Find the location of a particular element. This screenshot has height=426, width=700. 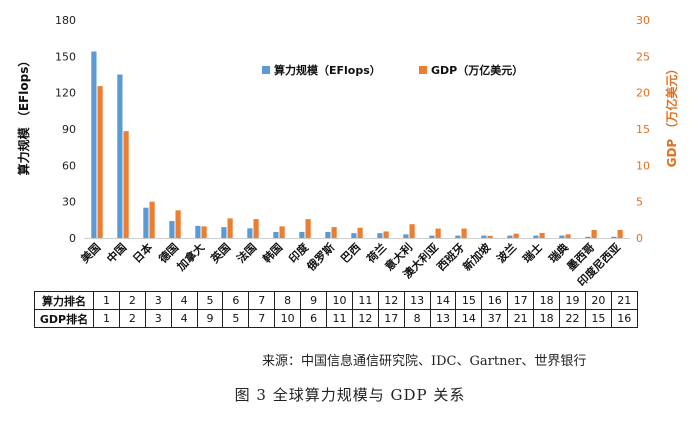

table-cell: 22 is located at coordinates (572, 318).